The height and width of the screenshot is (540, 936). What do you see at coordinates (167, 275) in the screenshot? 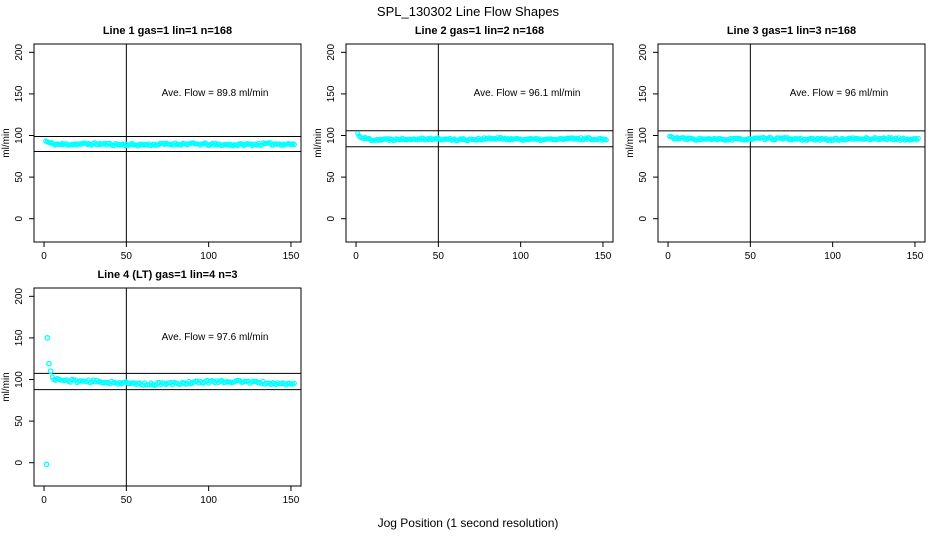
I see `subplot-title: Line 4 (LT) gas=1 lin=4 n=3` at bounding box center [167, 275].